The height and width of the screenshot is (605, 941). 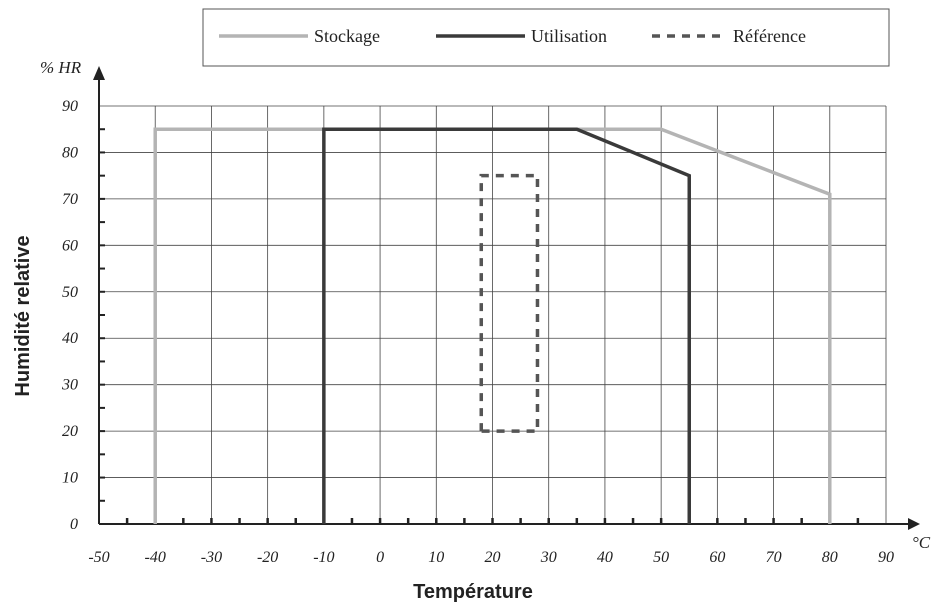 I want to click on x-tick-label: -10, so click(x=323, y=557).